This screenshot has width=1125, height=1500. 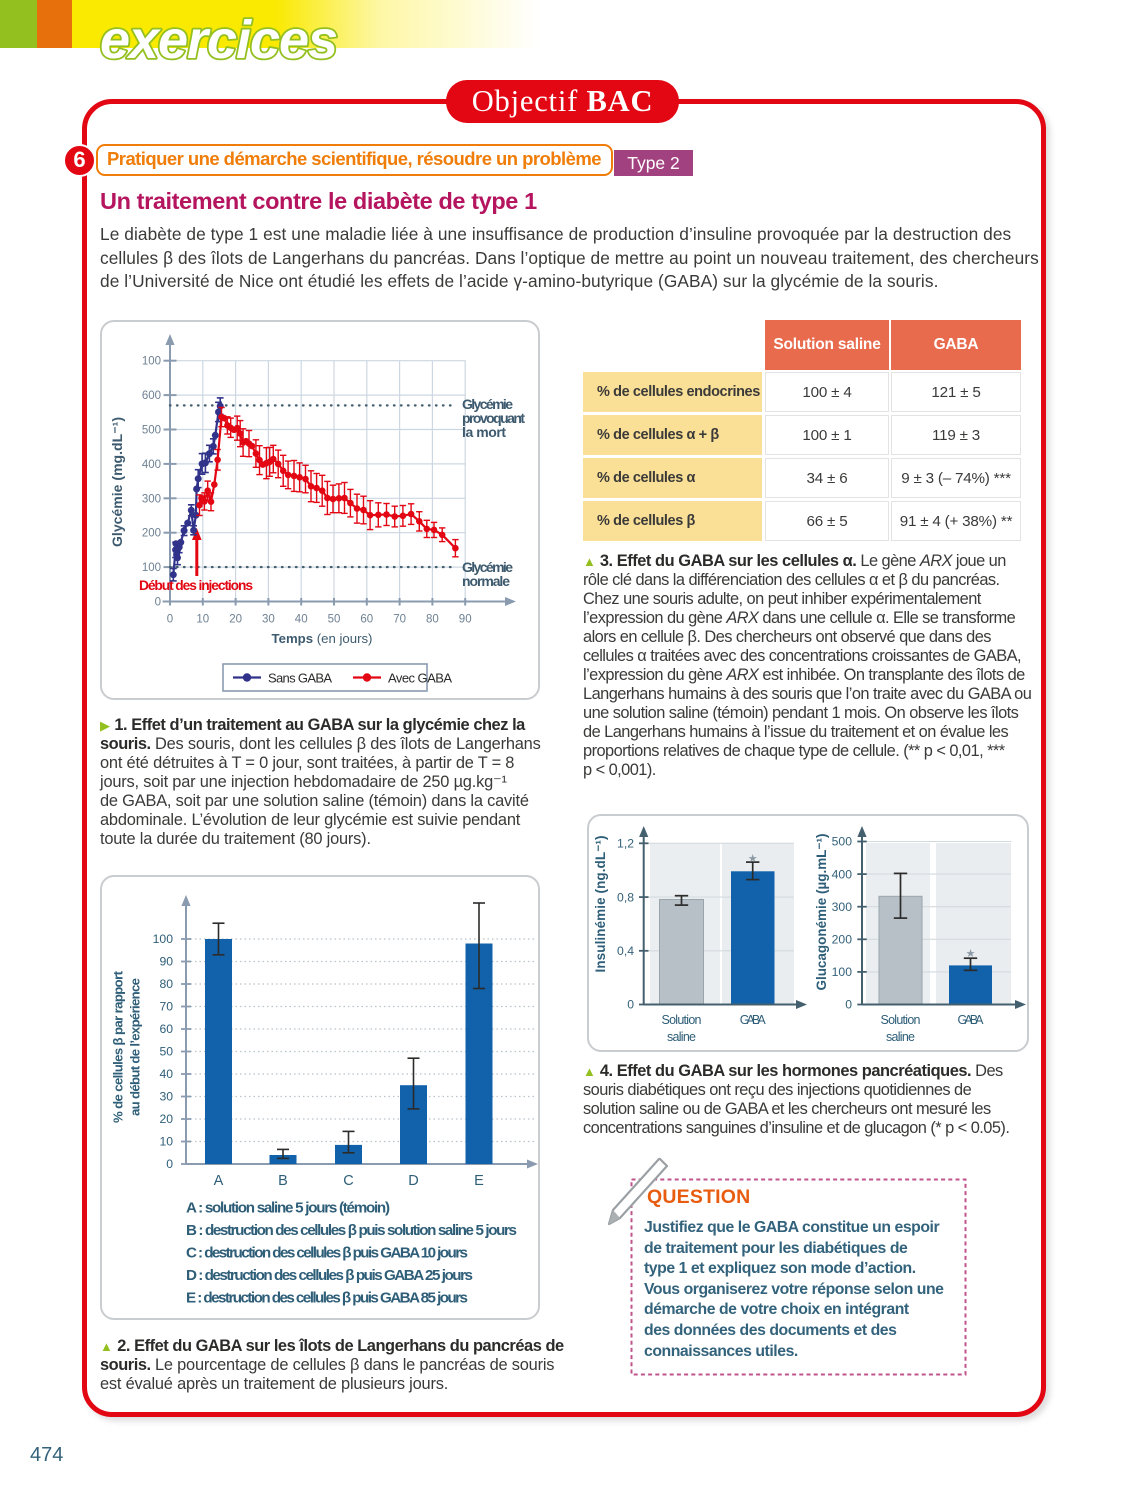 I want to click on svg-text: D, so click(x=413, y=1181).